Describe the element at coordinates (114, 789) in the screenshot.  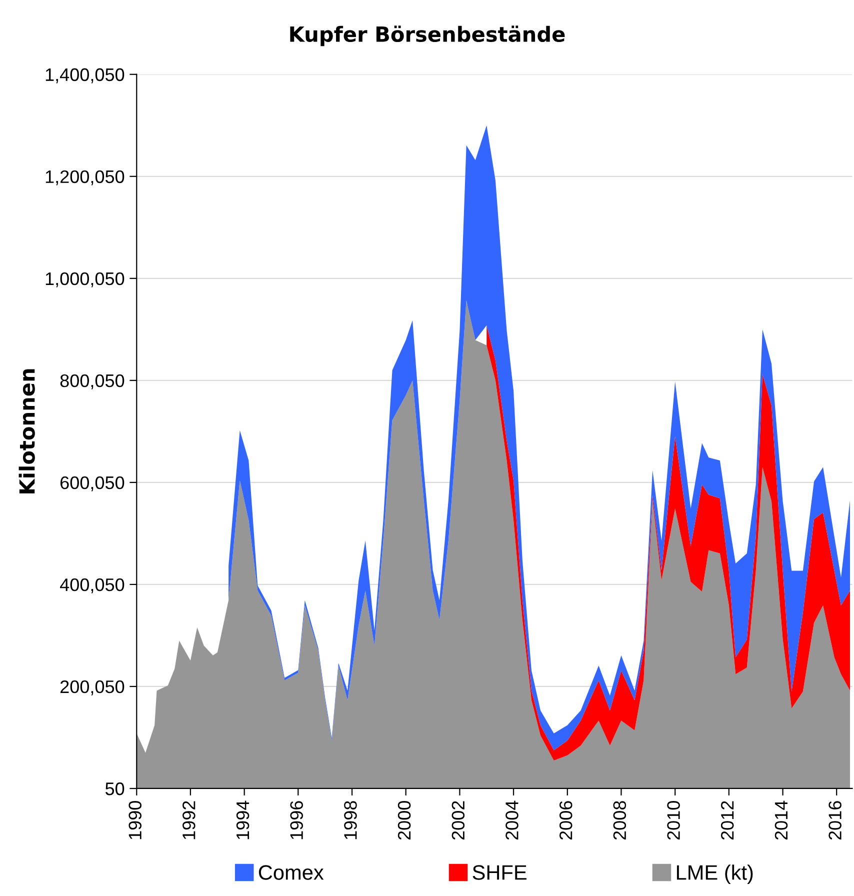
I see `y-tick-label: 50` at that location.